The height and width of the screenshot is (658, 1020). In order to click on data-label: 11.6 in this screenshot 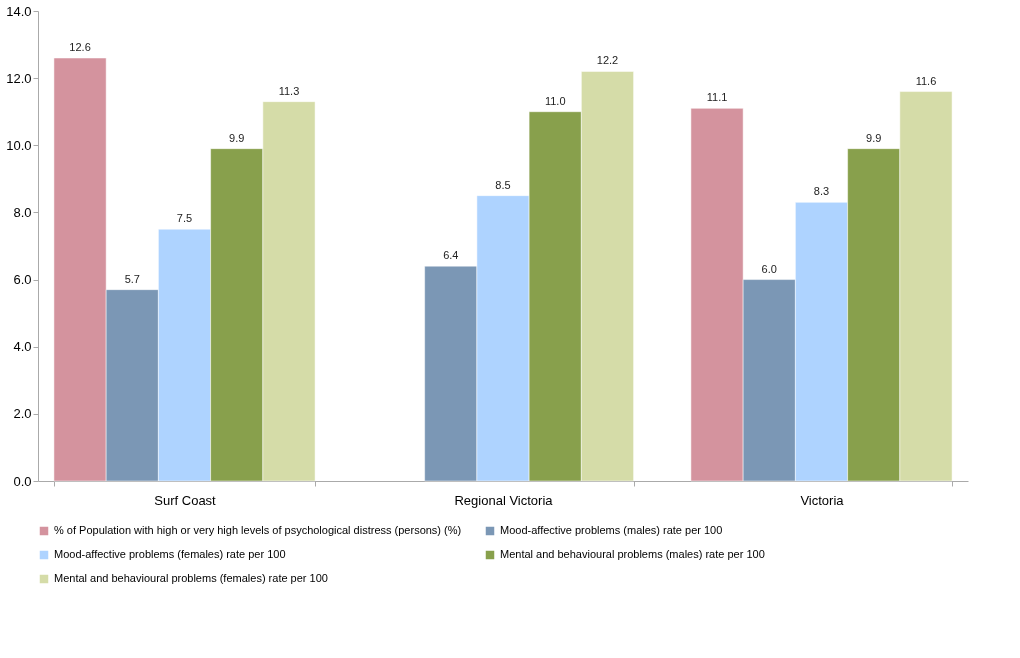, I will do `click(926, 80)`.